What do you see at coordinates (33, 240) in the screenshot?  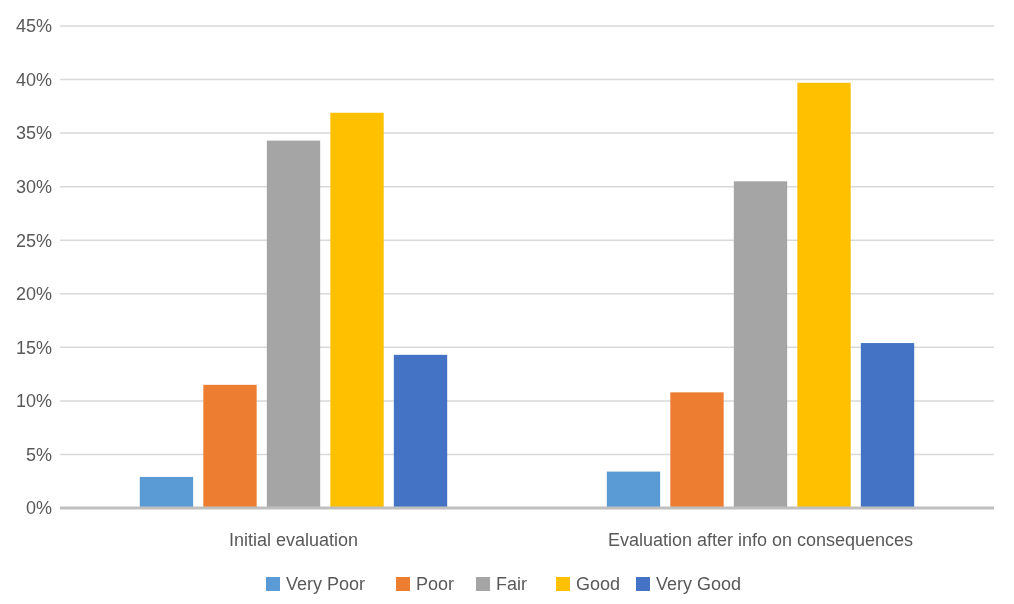 I see `y-tick-label: 25%` at bounding box center [33, 240].